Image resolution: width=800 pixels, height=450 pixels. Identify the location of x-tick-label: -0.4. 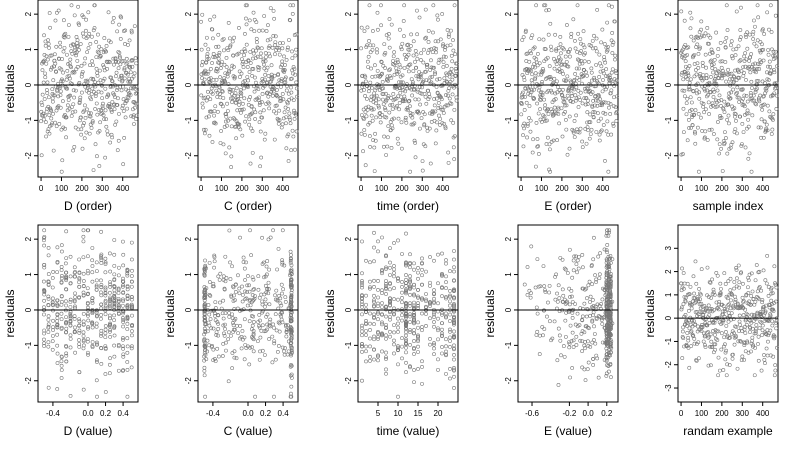
(53, 413).